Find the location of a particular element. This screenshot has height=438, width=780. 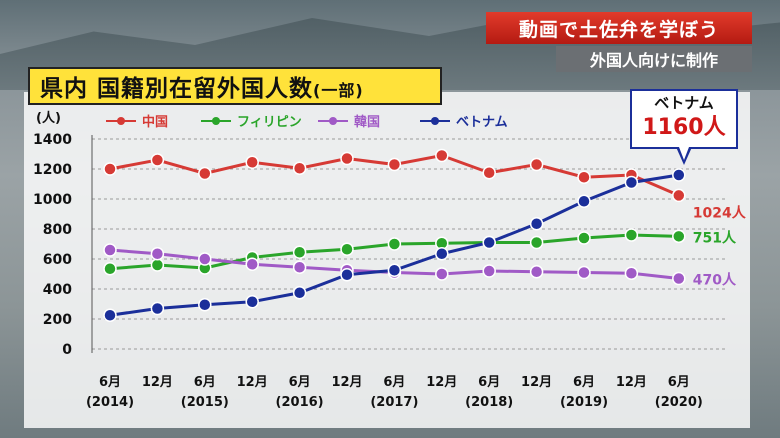

chart-title-sub: (一部) is located at coordinates (338, 90).